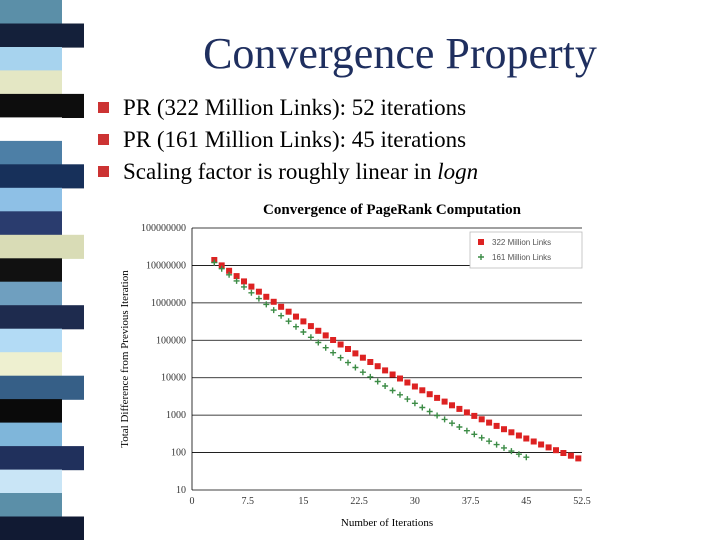 This screenshot has width=720, height=540. I want to click on y-tick-label: 1000, so click(176, 415).